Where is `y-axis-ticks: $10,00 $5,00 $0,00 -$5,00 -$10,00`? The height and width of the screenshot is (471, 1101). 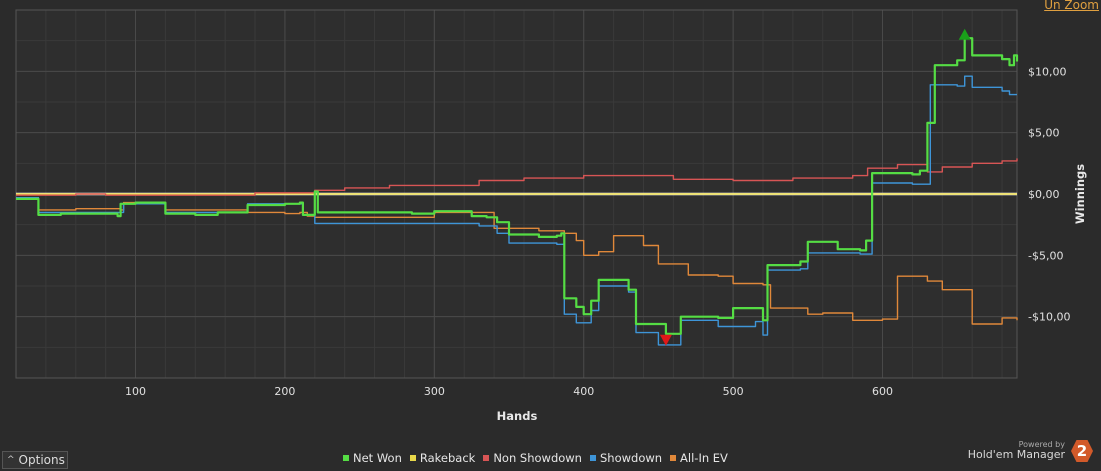 y-axis-ticks: $10,00 $5,00 $0,00 -$5,00 -$10,00 is located at coordinates (1049, 194).